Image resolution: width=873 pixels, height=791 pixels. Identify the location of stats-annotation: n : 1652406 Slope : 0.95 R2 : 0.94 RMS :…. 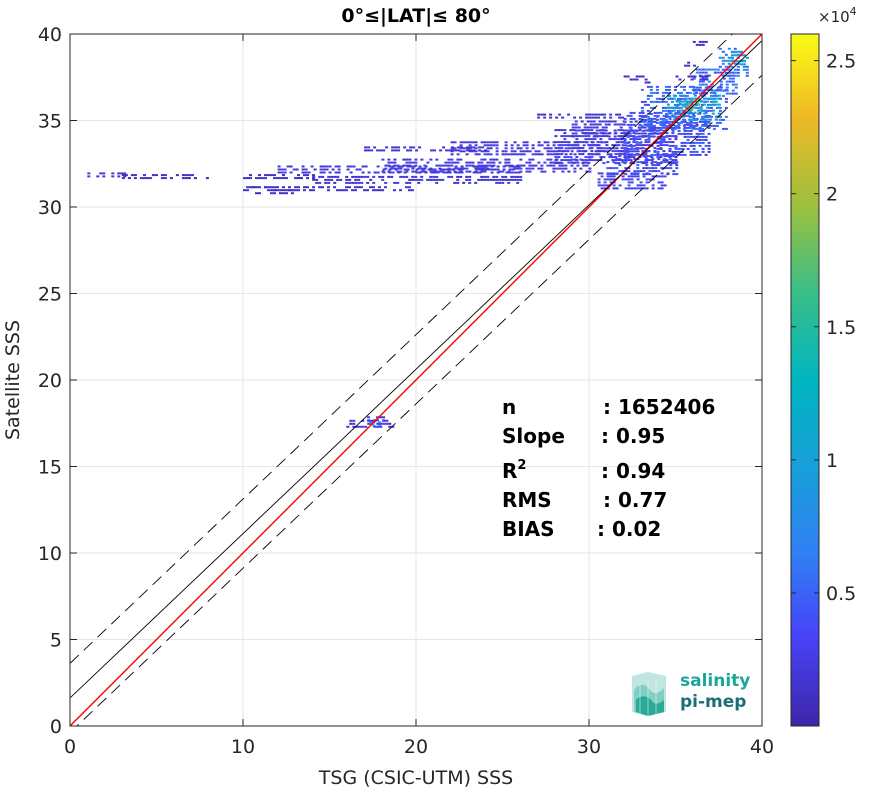
(608, 468).